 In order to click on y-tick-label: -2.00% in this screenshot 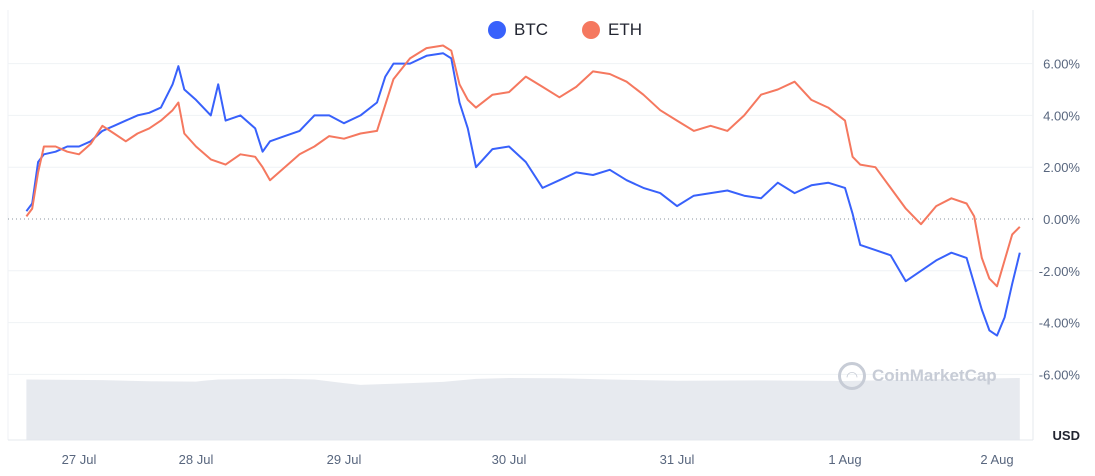, I will do `click(1060, 271)`.